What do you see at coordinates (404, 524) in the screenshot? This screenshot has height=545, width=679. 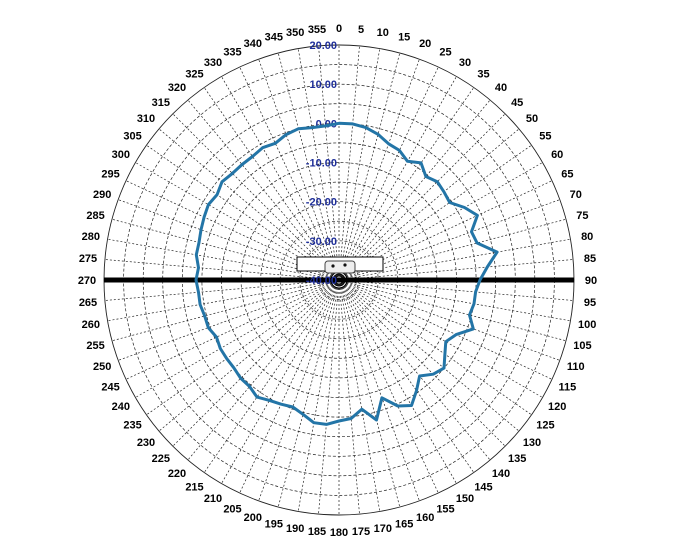 I see `angle-tick-label: 165` at bounding box center [404, 524].